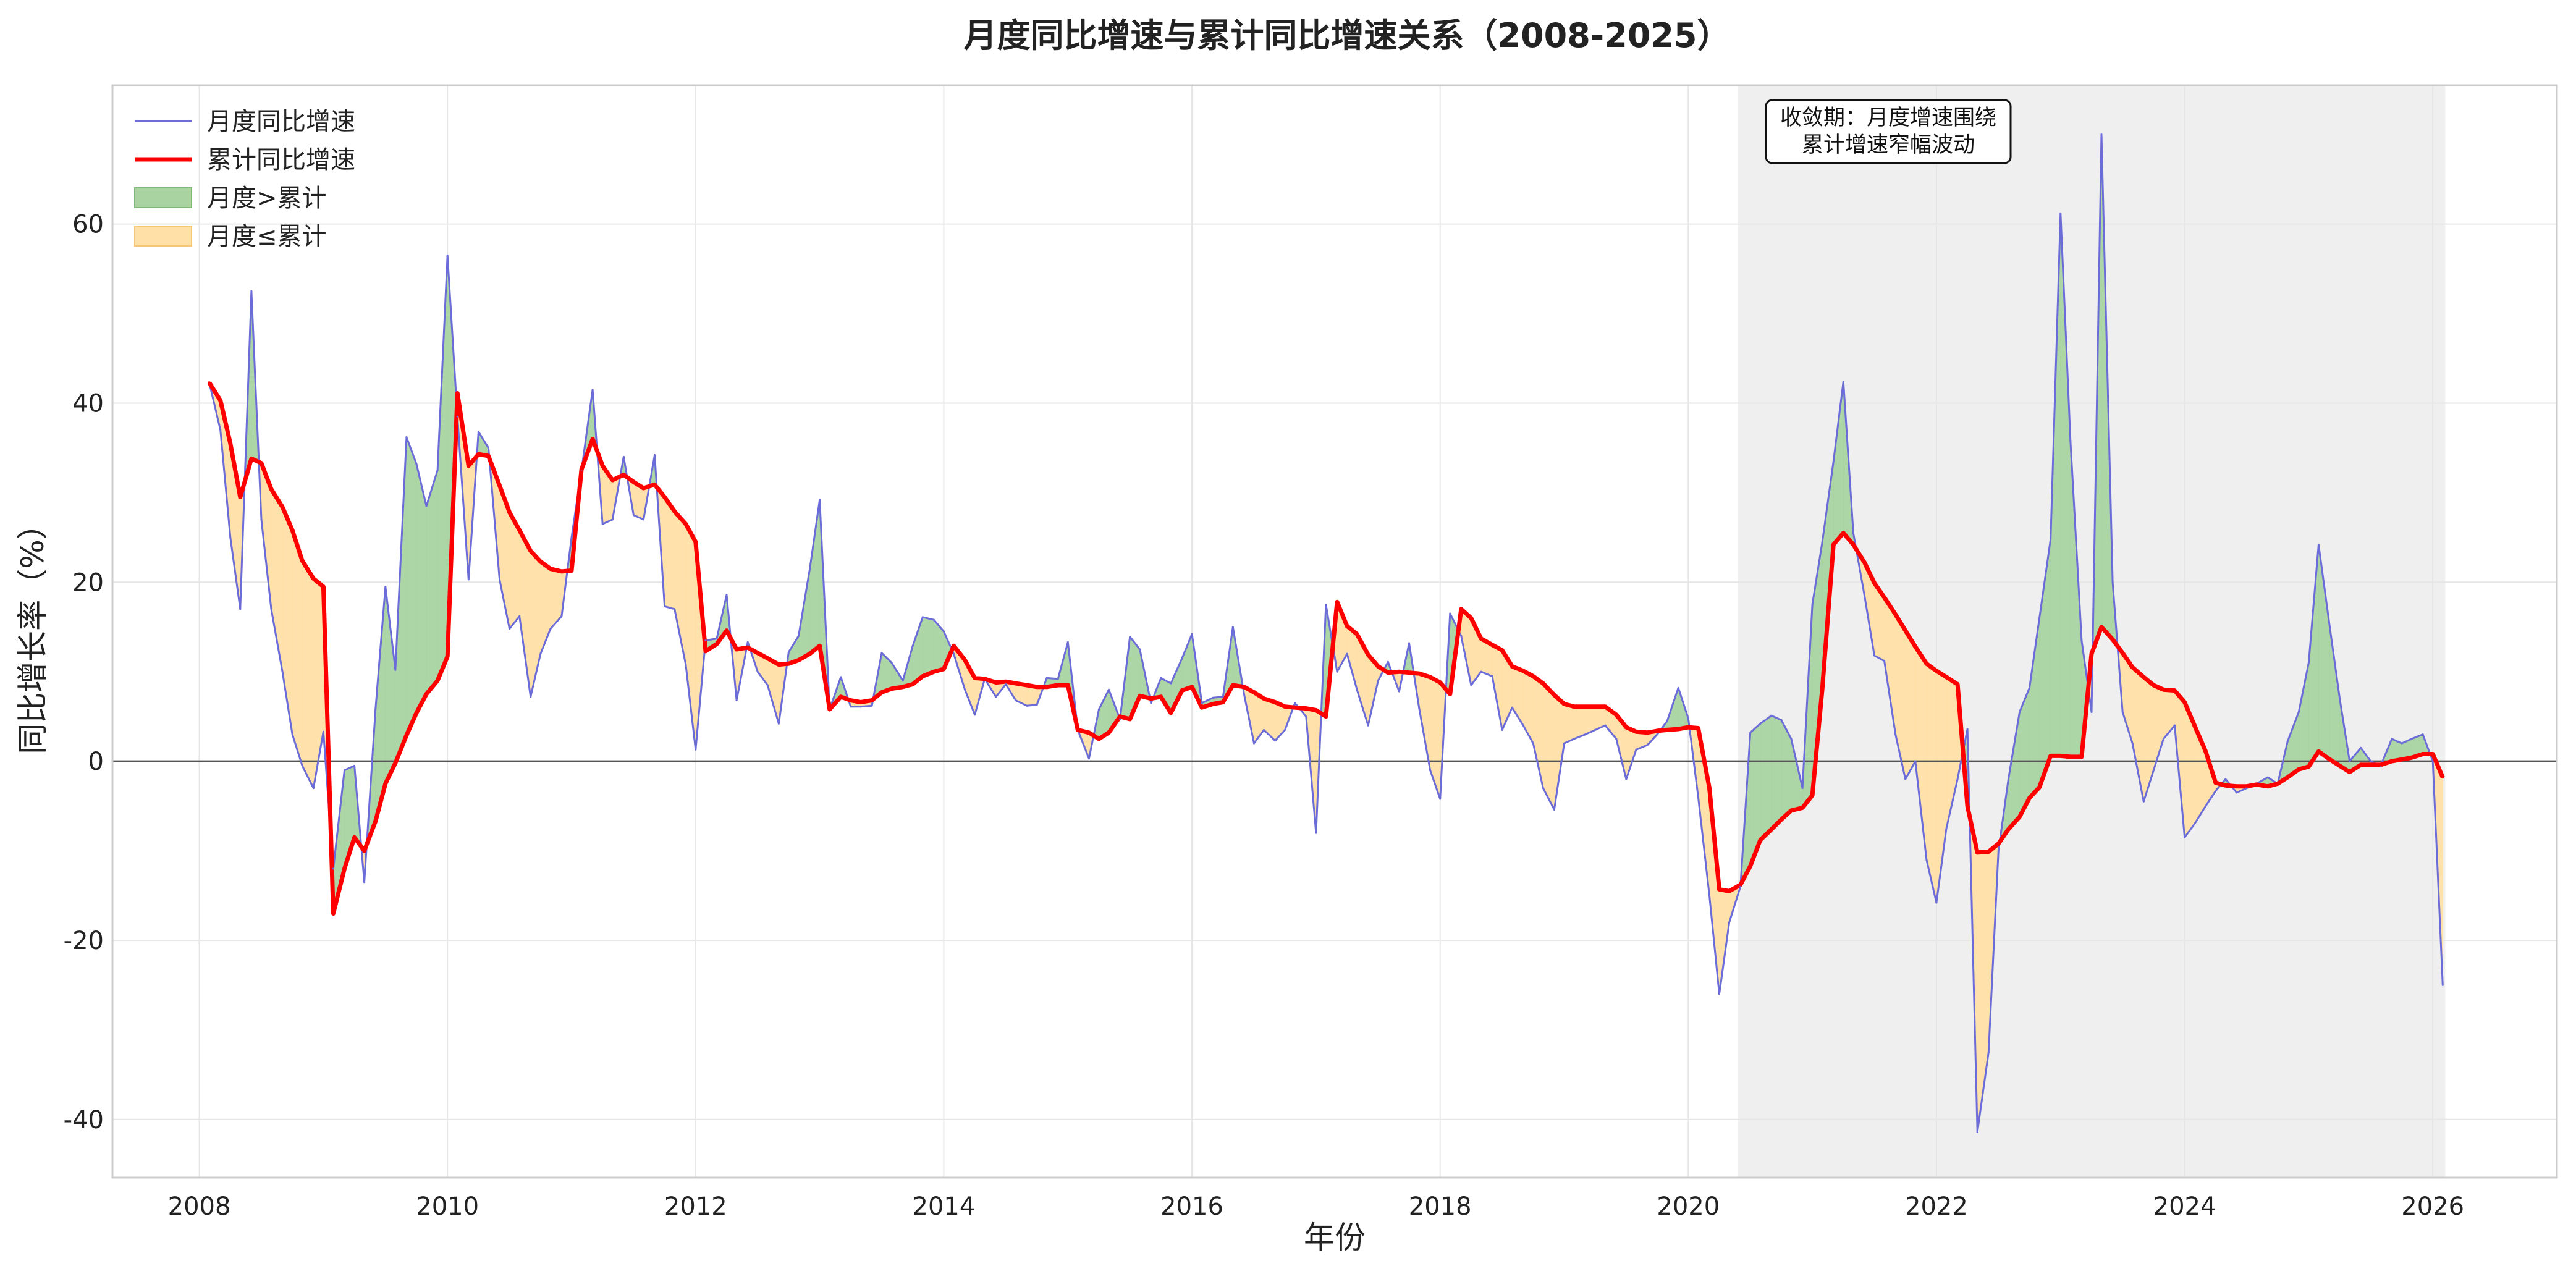 The height and width of the screenshot is (1274, 2576). What do you see at coordinates (1335, 1238) in the screenshot?
I see `x-axis-label: 年份` at bounding box center [1335, 1238].